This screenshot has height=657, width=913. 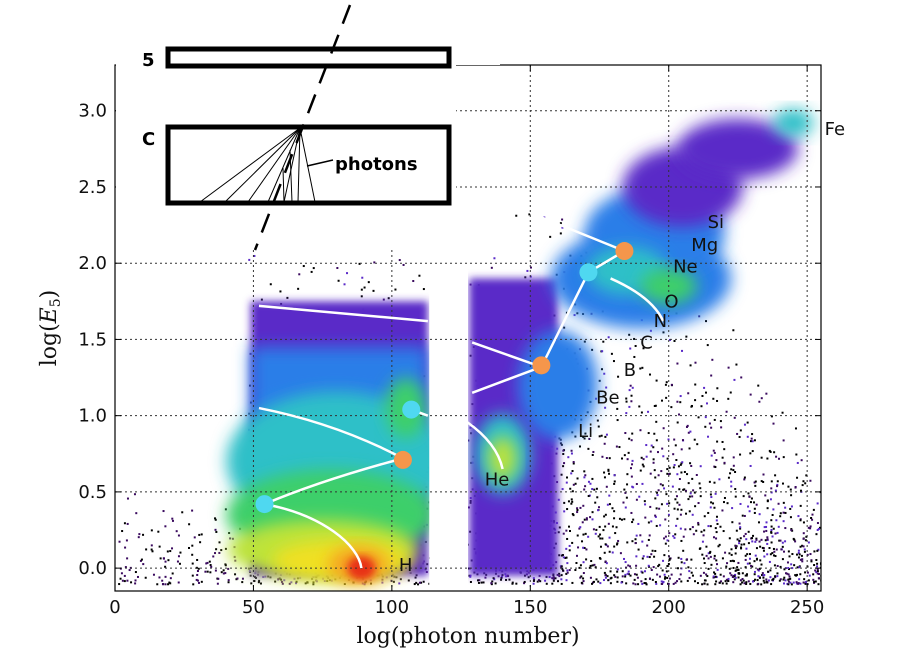 What do you see at coordinates (376, 164) in the screenshot?
I see `photons-label: photons` at bounding box center [376, 164].